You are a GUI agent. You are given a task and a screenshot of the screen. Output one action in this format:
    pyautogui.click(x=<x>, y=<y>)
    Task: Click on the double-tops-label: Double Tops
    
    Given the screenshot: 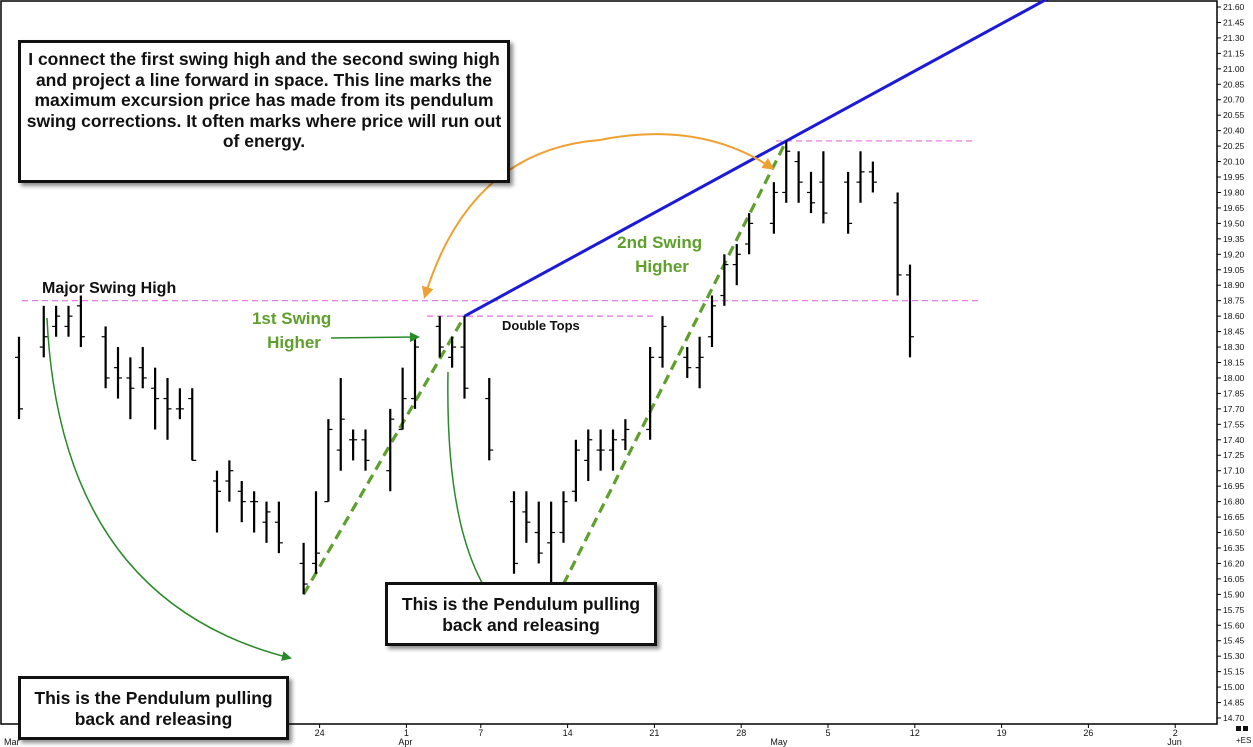 What is the action you would take?
    pyautogui.click(x=541, y=325)
    